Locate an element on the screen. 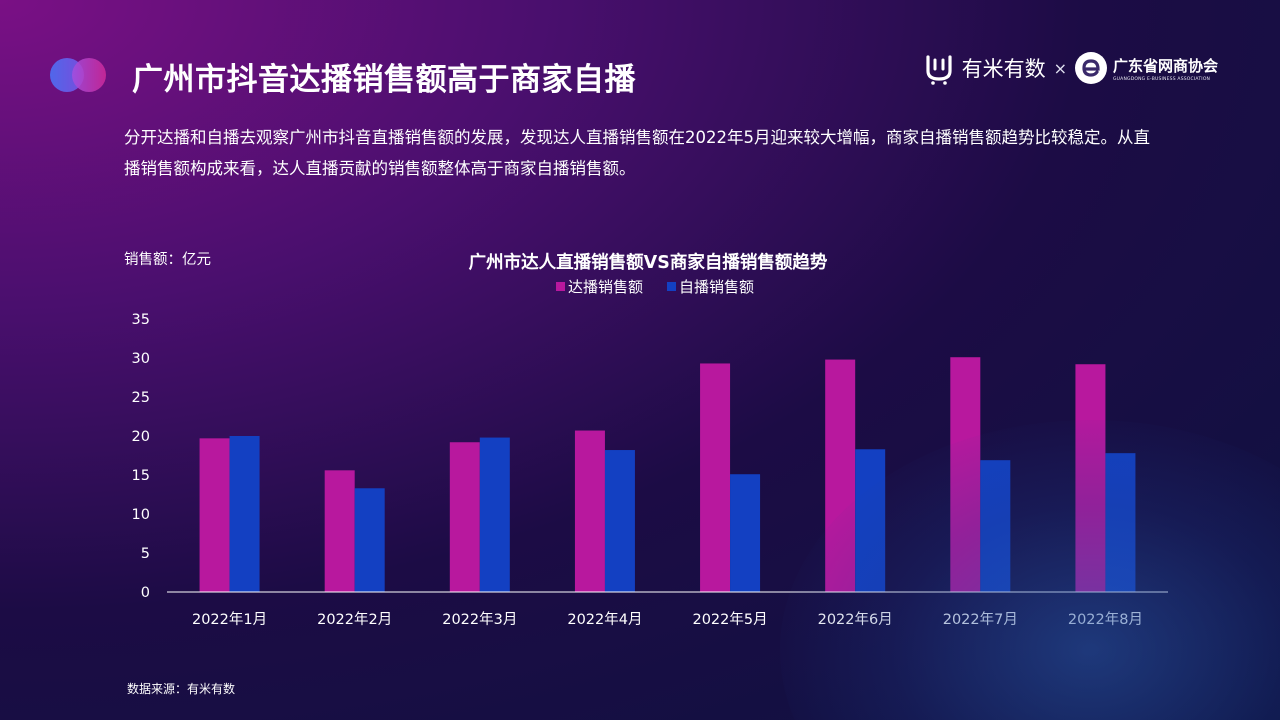 Image resolution: width=1280 pixels, height=720 pixels. x-tick-label: 2022年2月 is located at coordinates (354, 619).